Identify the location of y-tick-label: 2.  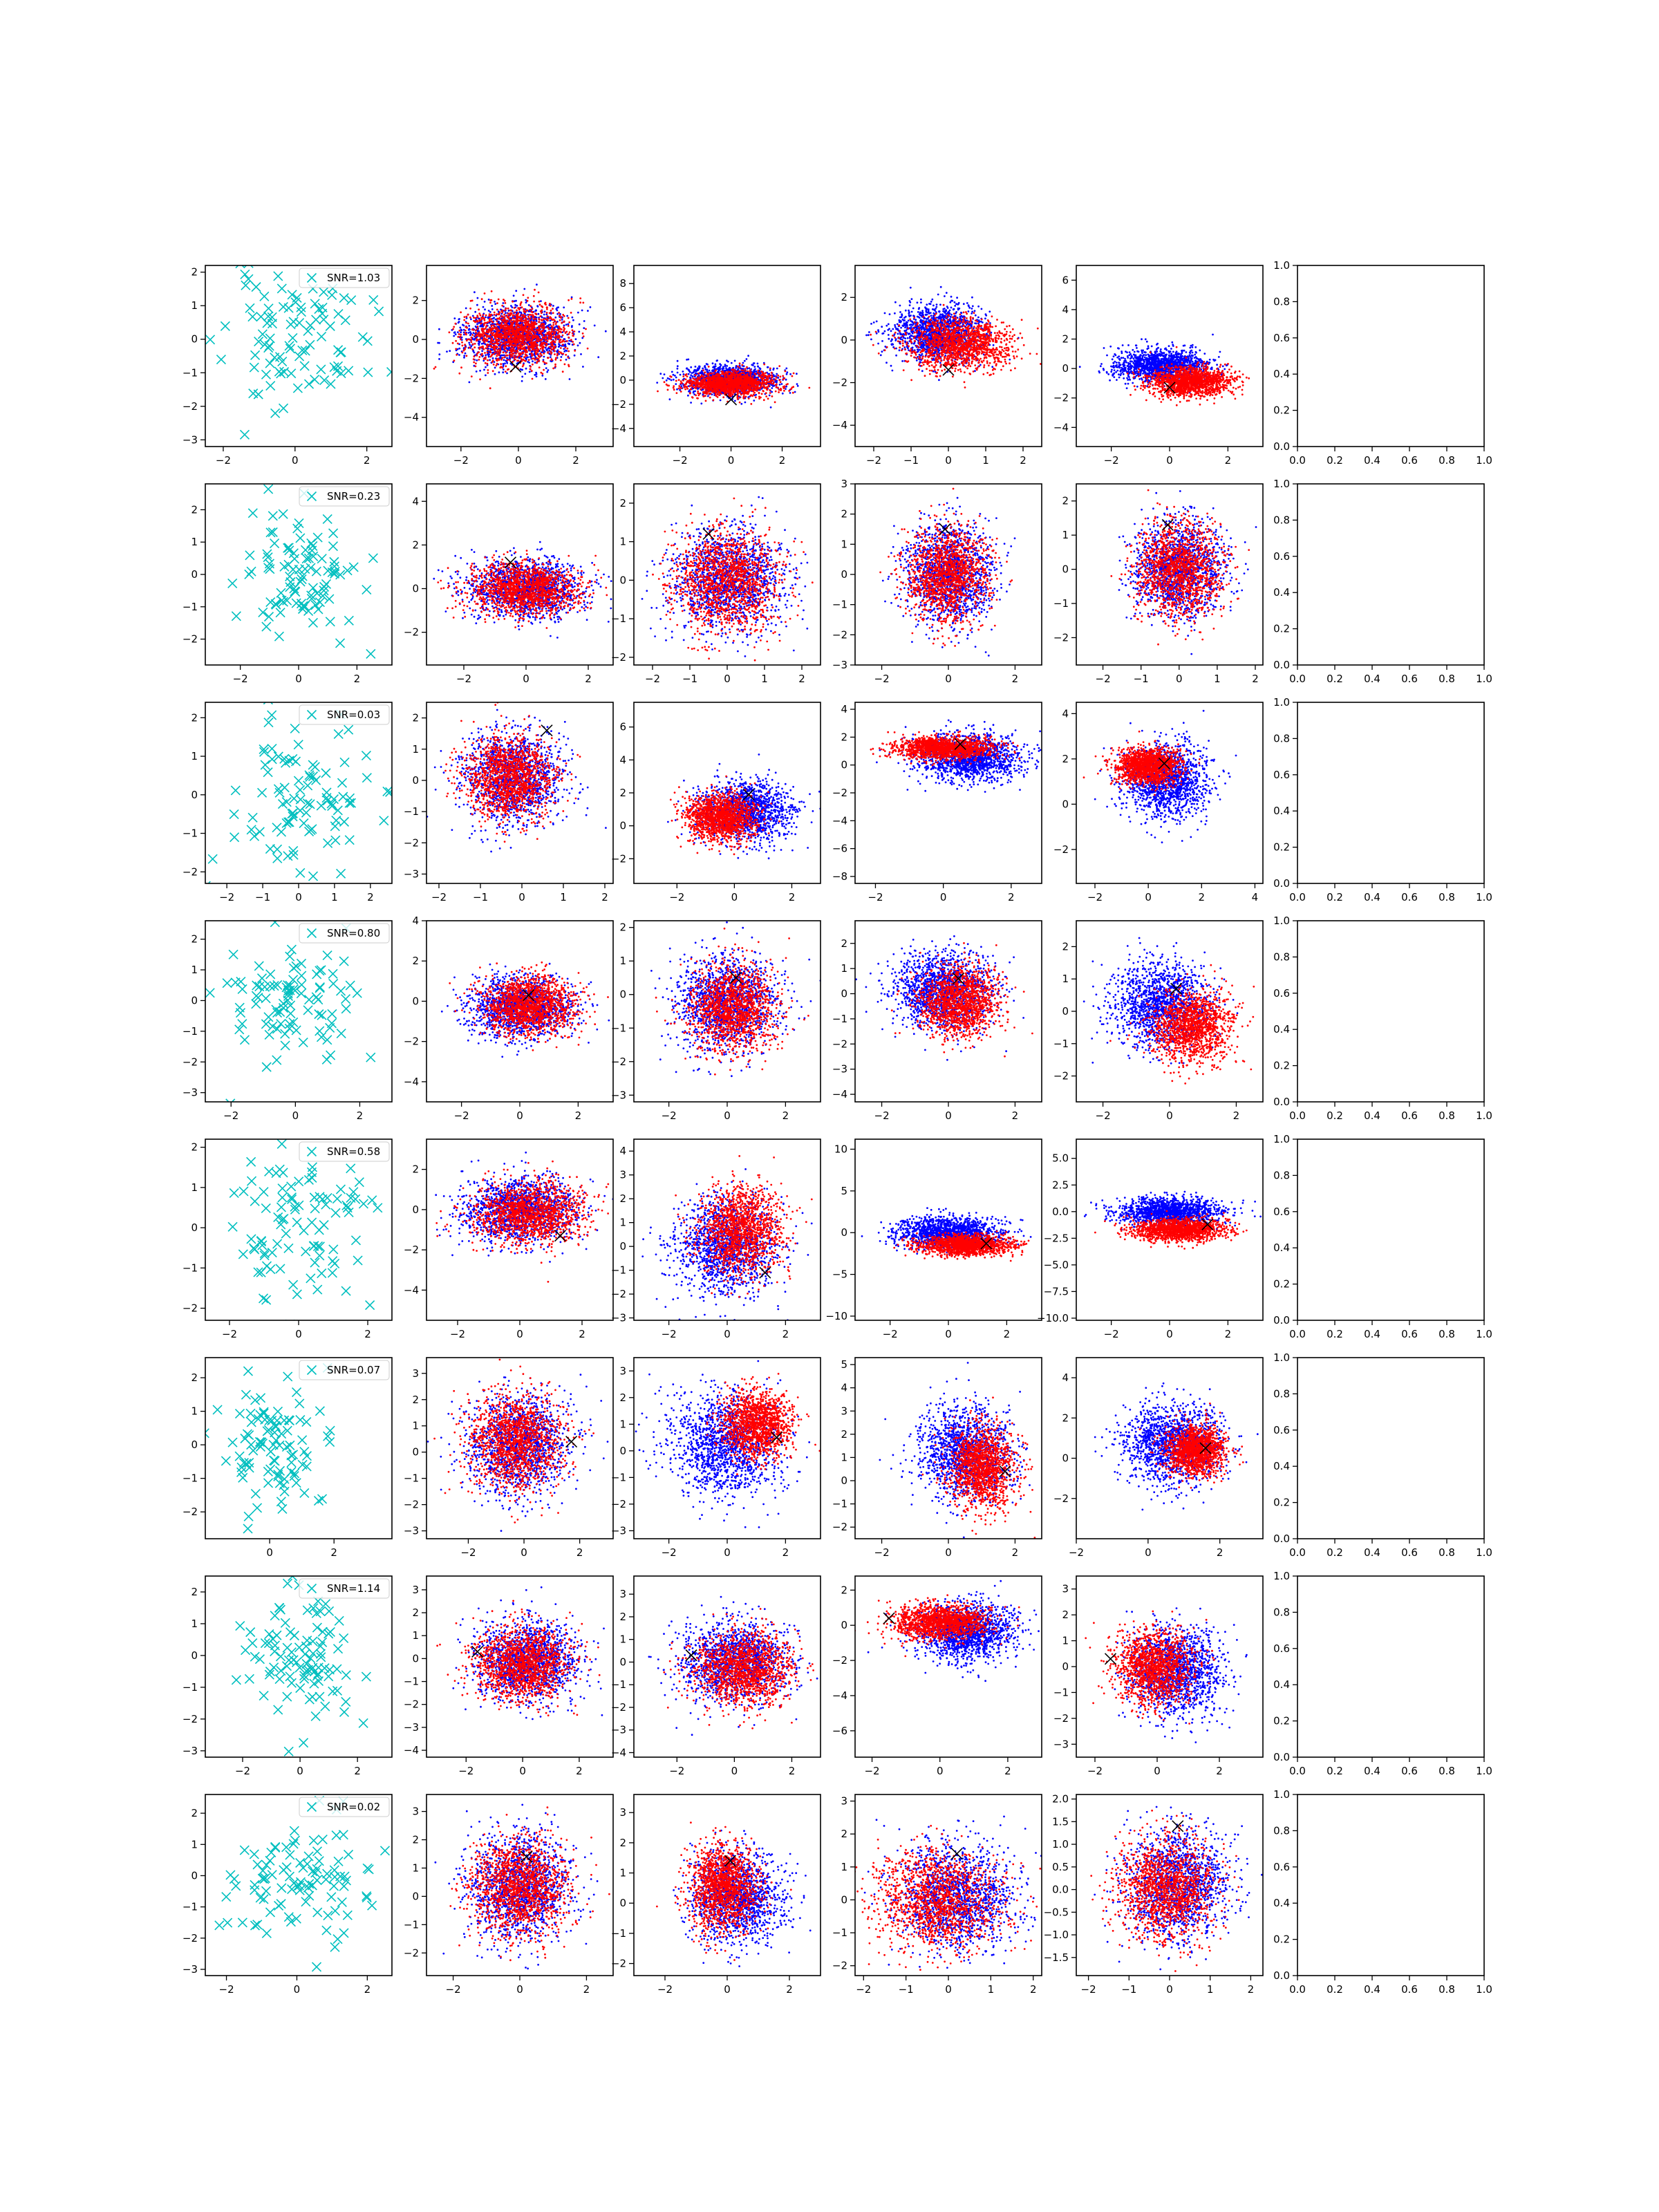
(415, 300).